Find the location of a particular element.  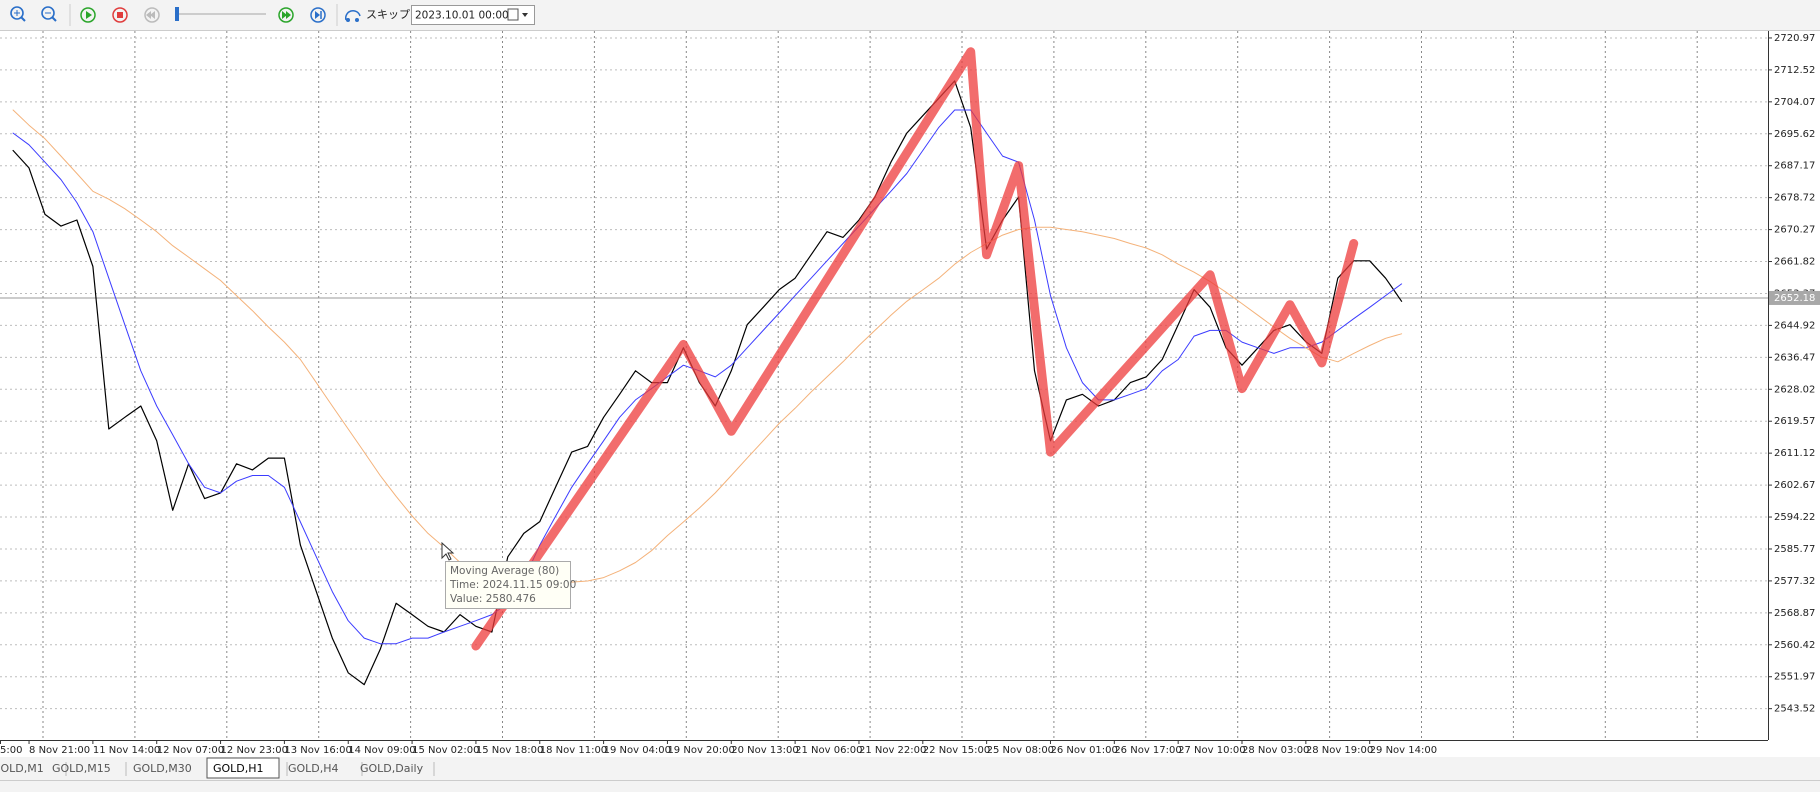

tooltip-box is located at coordinates (508, 585).